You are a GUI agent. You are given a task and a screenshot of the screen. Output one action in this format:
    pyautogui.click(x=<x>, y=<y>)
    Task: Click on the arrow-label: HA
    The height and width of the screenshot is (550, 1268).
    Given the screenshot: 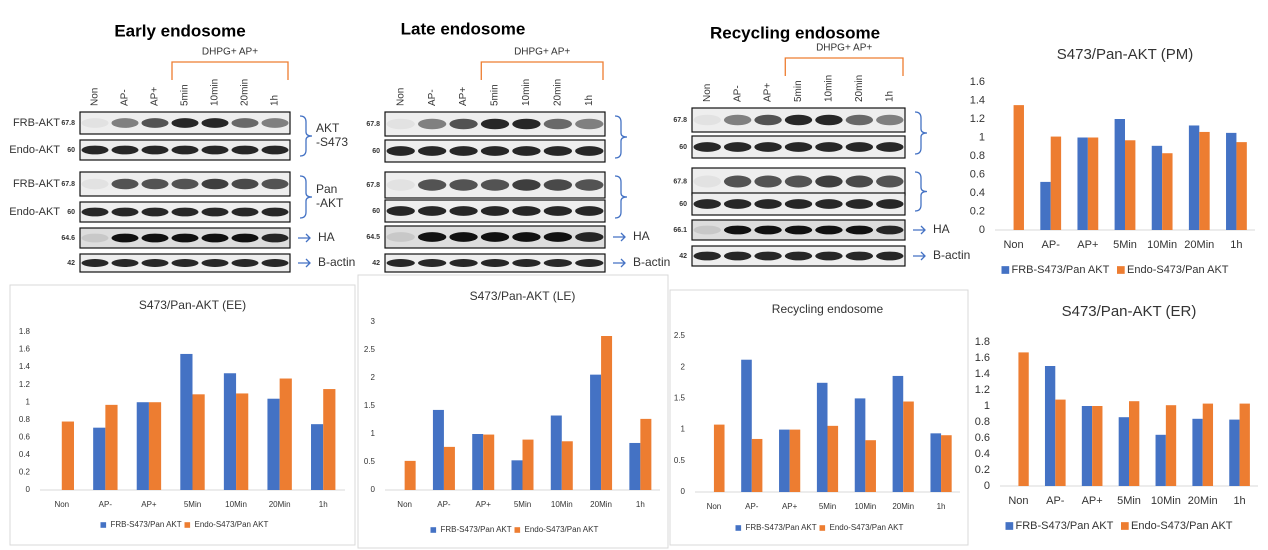 What is the action you would take?
    pyautogui.click(x=941, y=229)
    